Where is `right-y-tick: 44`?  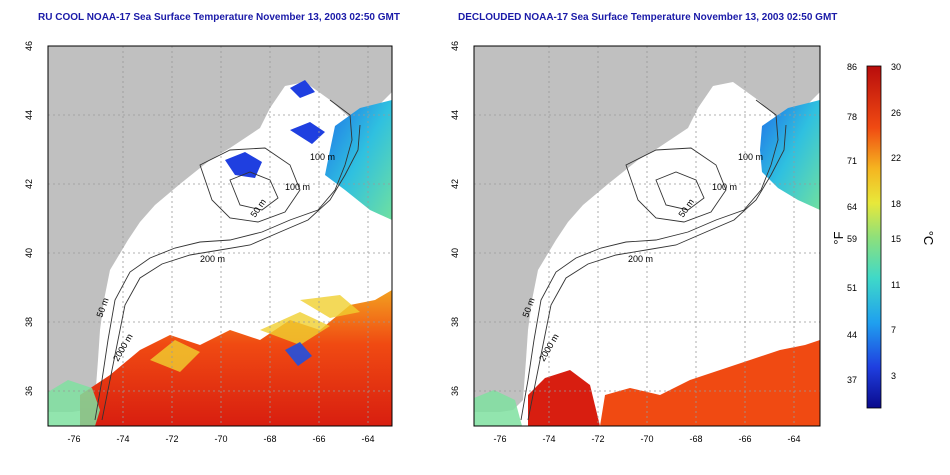
right-y-tick: 44 is located at coordinates (455, 115).